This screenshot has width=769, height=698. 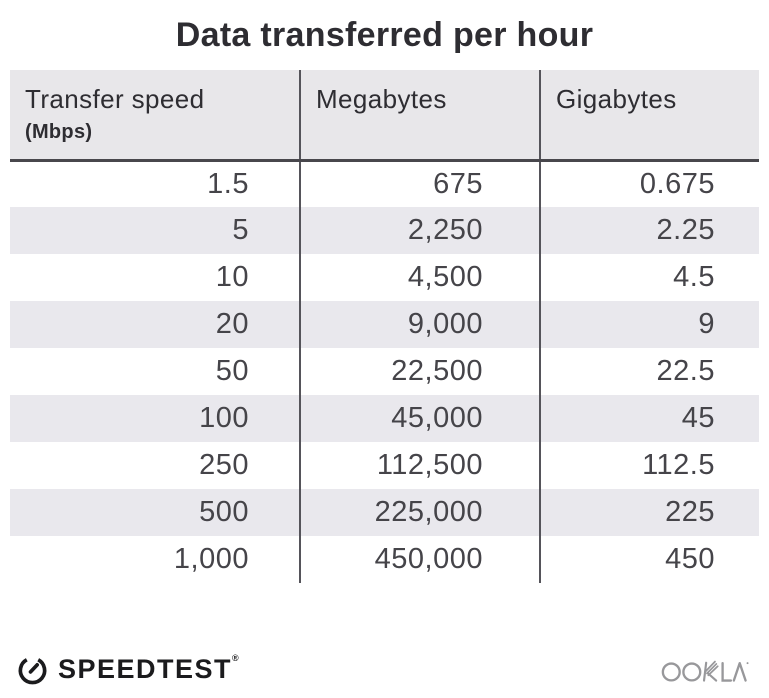 I want to click on ookla-logo, so click(x=705, y=670).